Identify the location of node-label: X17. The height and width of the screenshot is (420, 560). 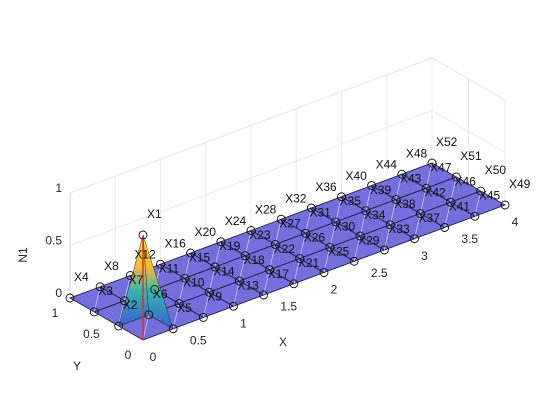
(279, 274).